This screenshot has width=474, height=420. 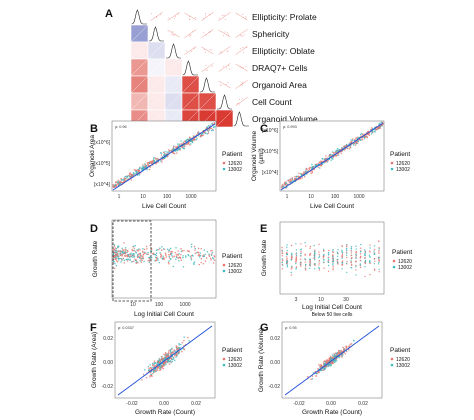 I want to click on panel-d-ylabel: Growth Rate, so click(x=95, y=258).